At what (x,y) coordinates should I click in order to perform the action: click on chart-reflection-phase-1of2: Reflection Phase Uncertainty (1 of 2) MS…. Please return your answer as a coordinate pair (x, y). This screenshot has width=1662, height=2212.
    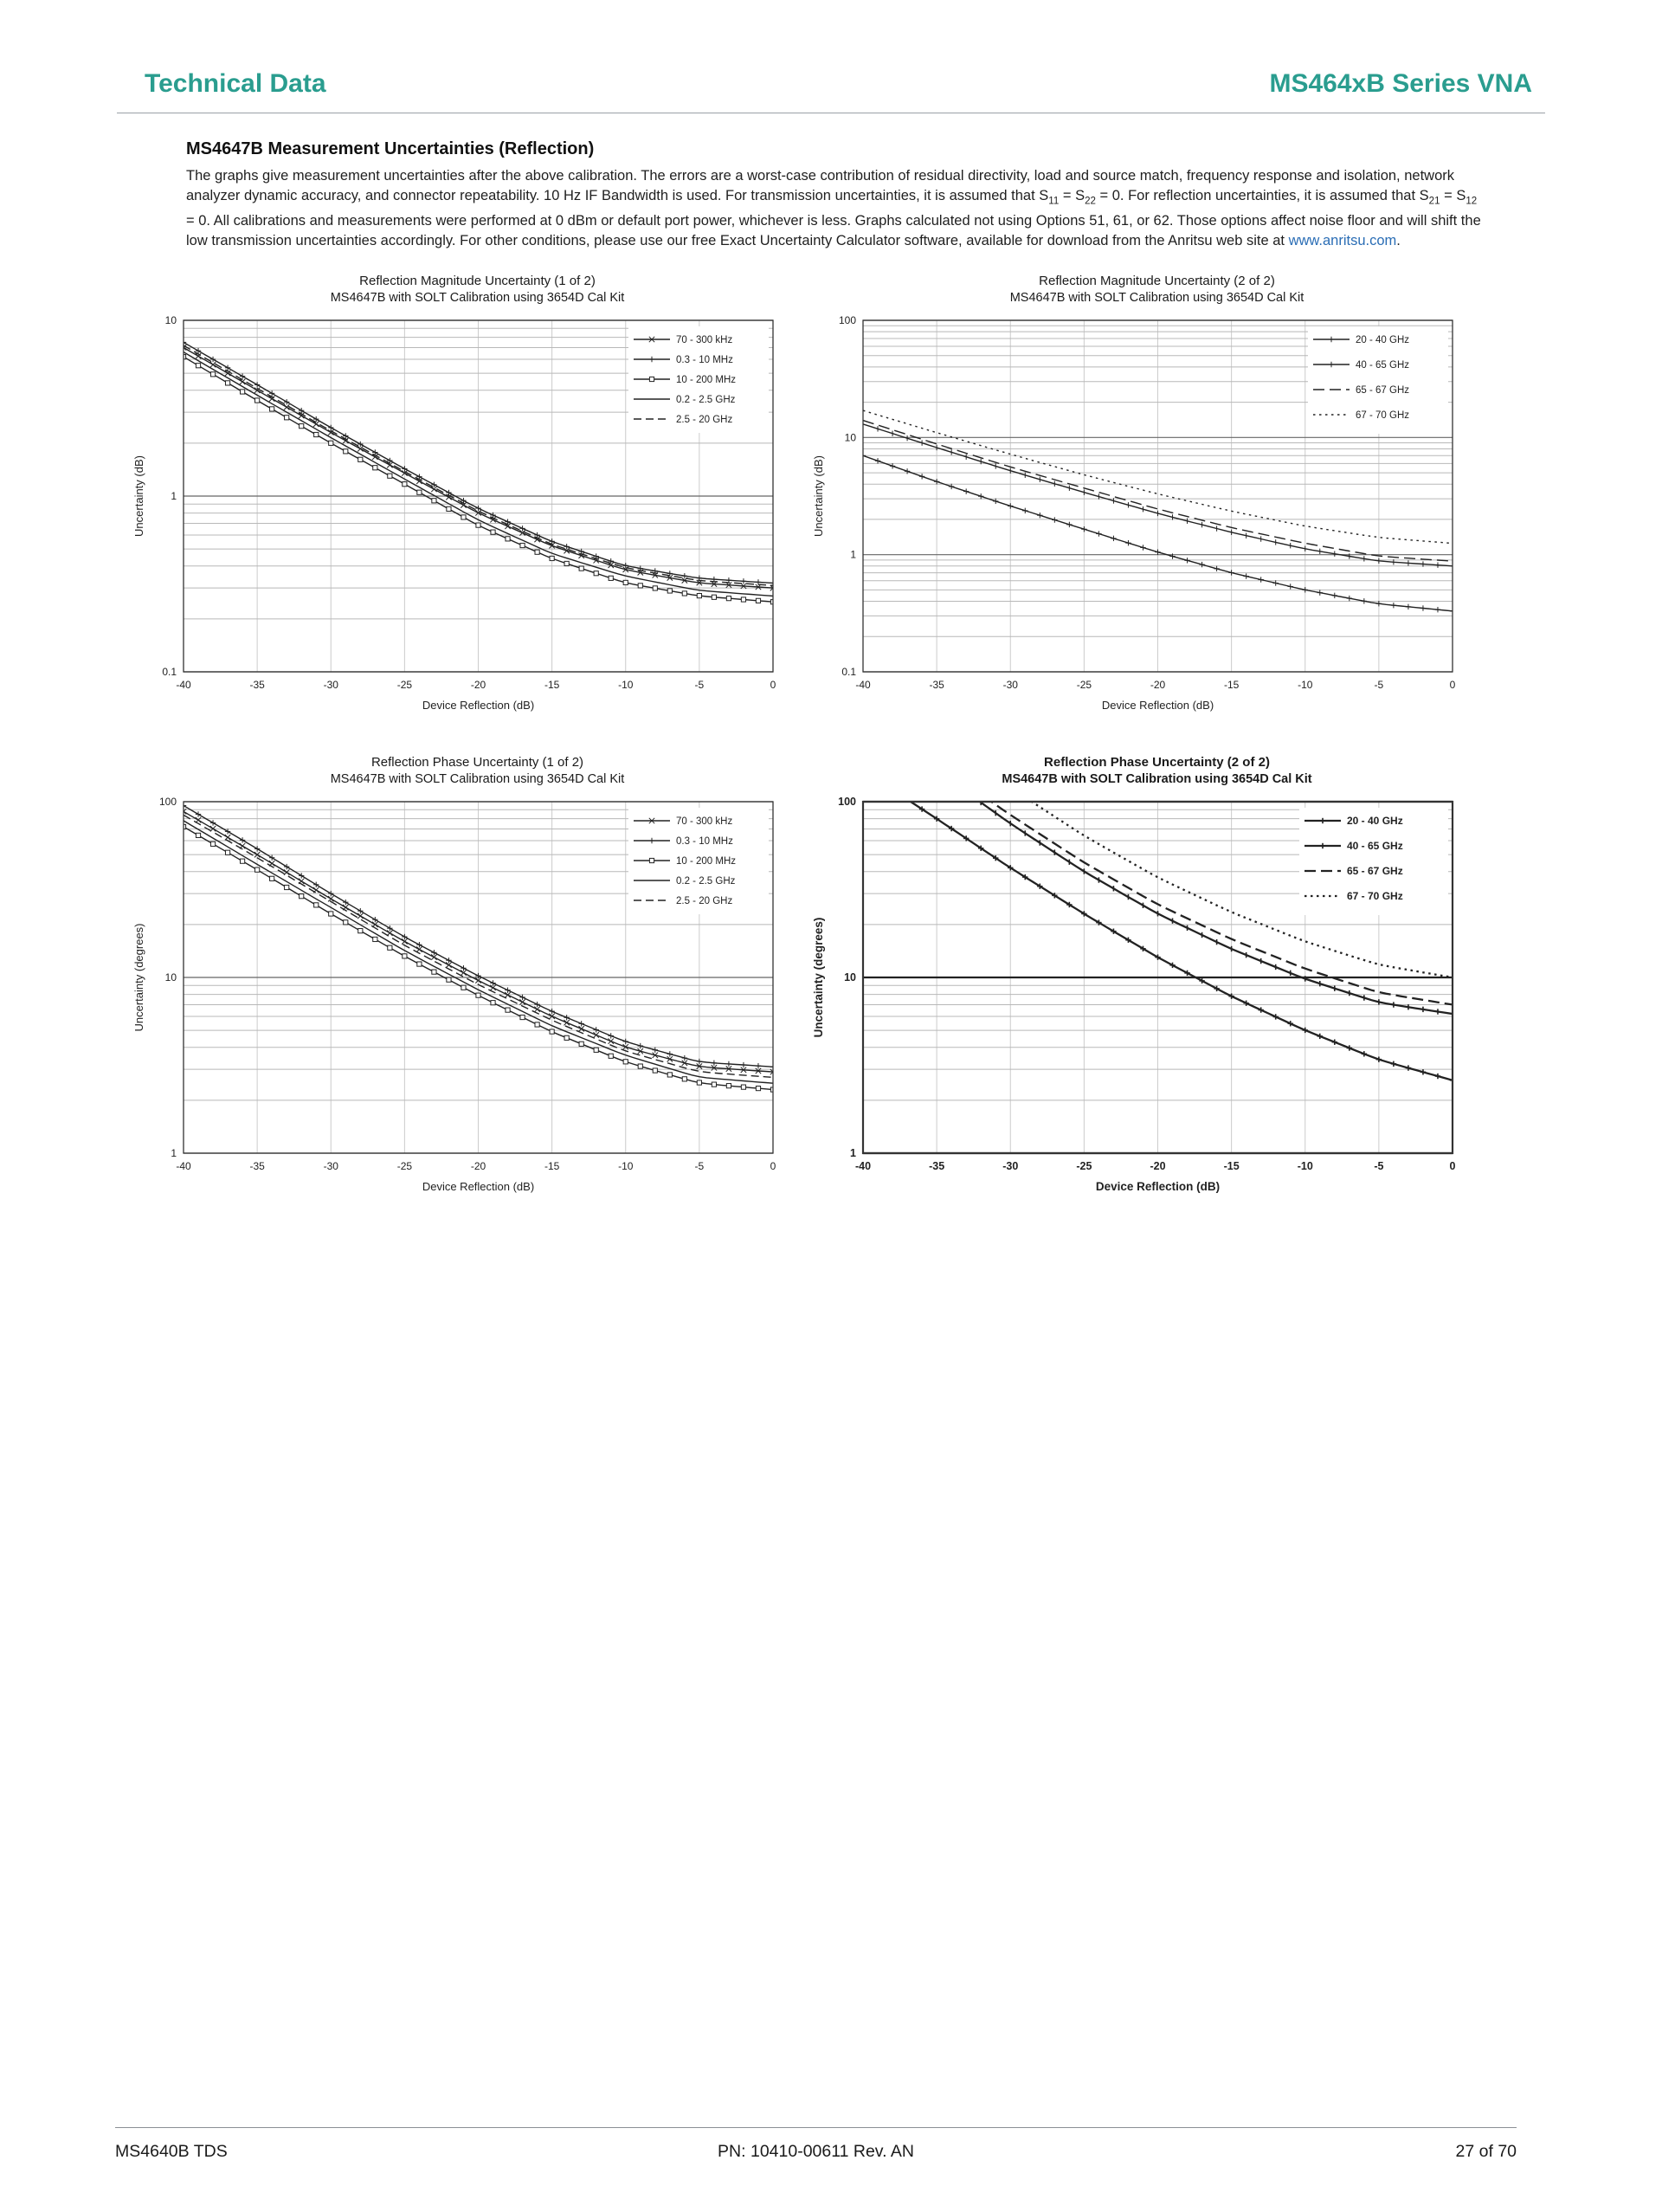
    Looking at the image, I should click on (456, 976).